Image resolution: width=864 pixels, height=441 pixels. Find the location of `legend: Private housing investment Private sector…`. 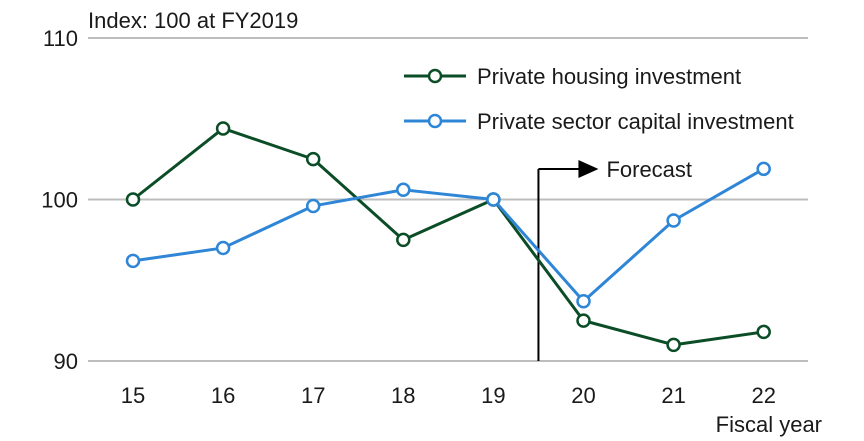

legend: Private housing investment Private sector… is located at coordinates (599, 99).